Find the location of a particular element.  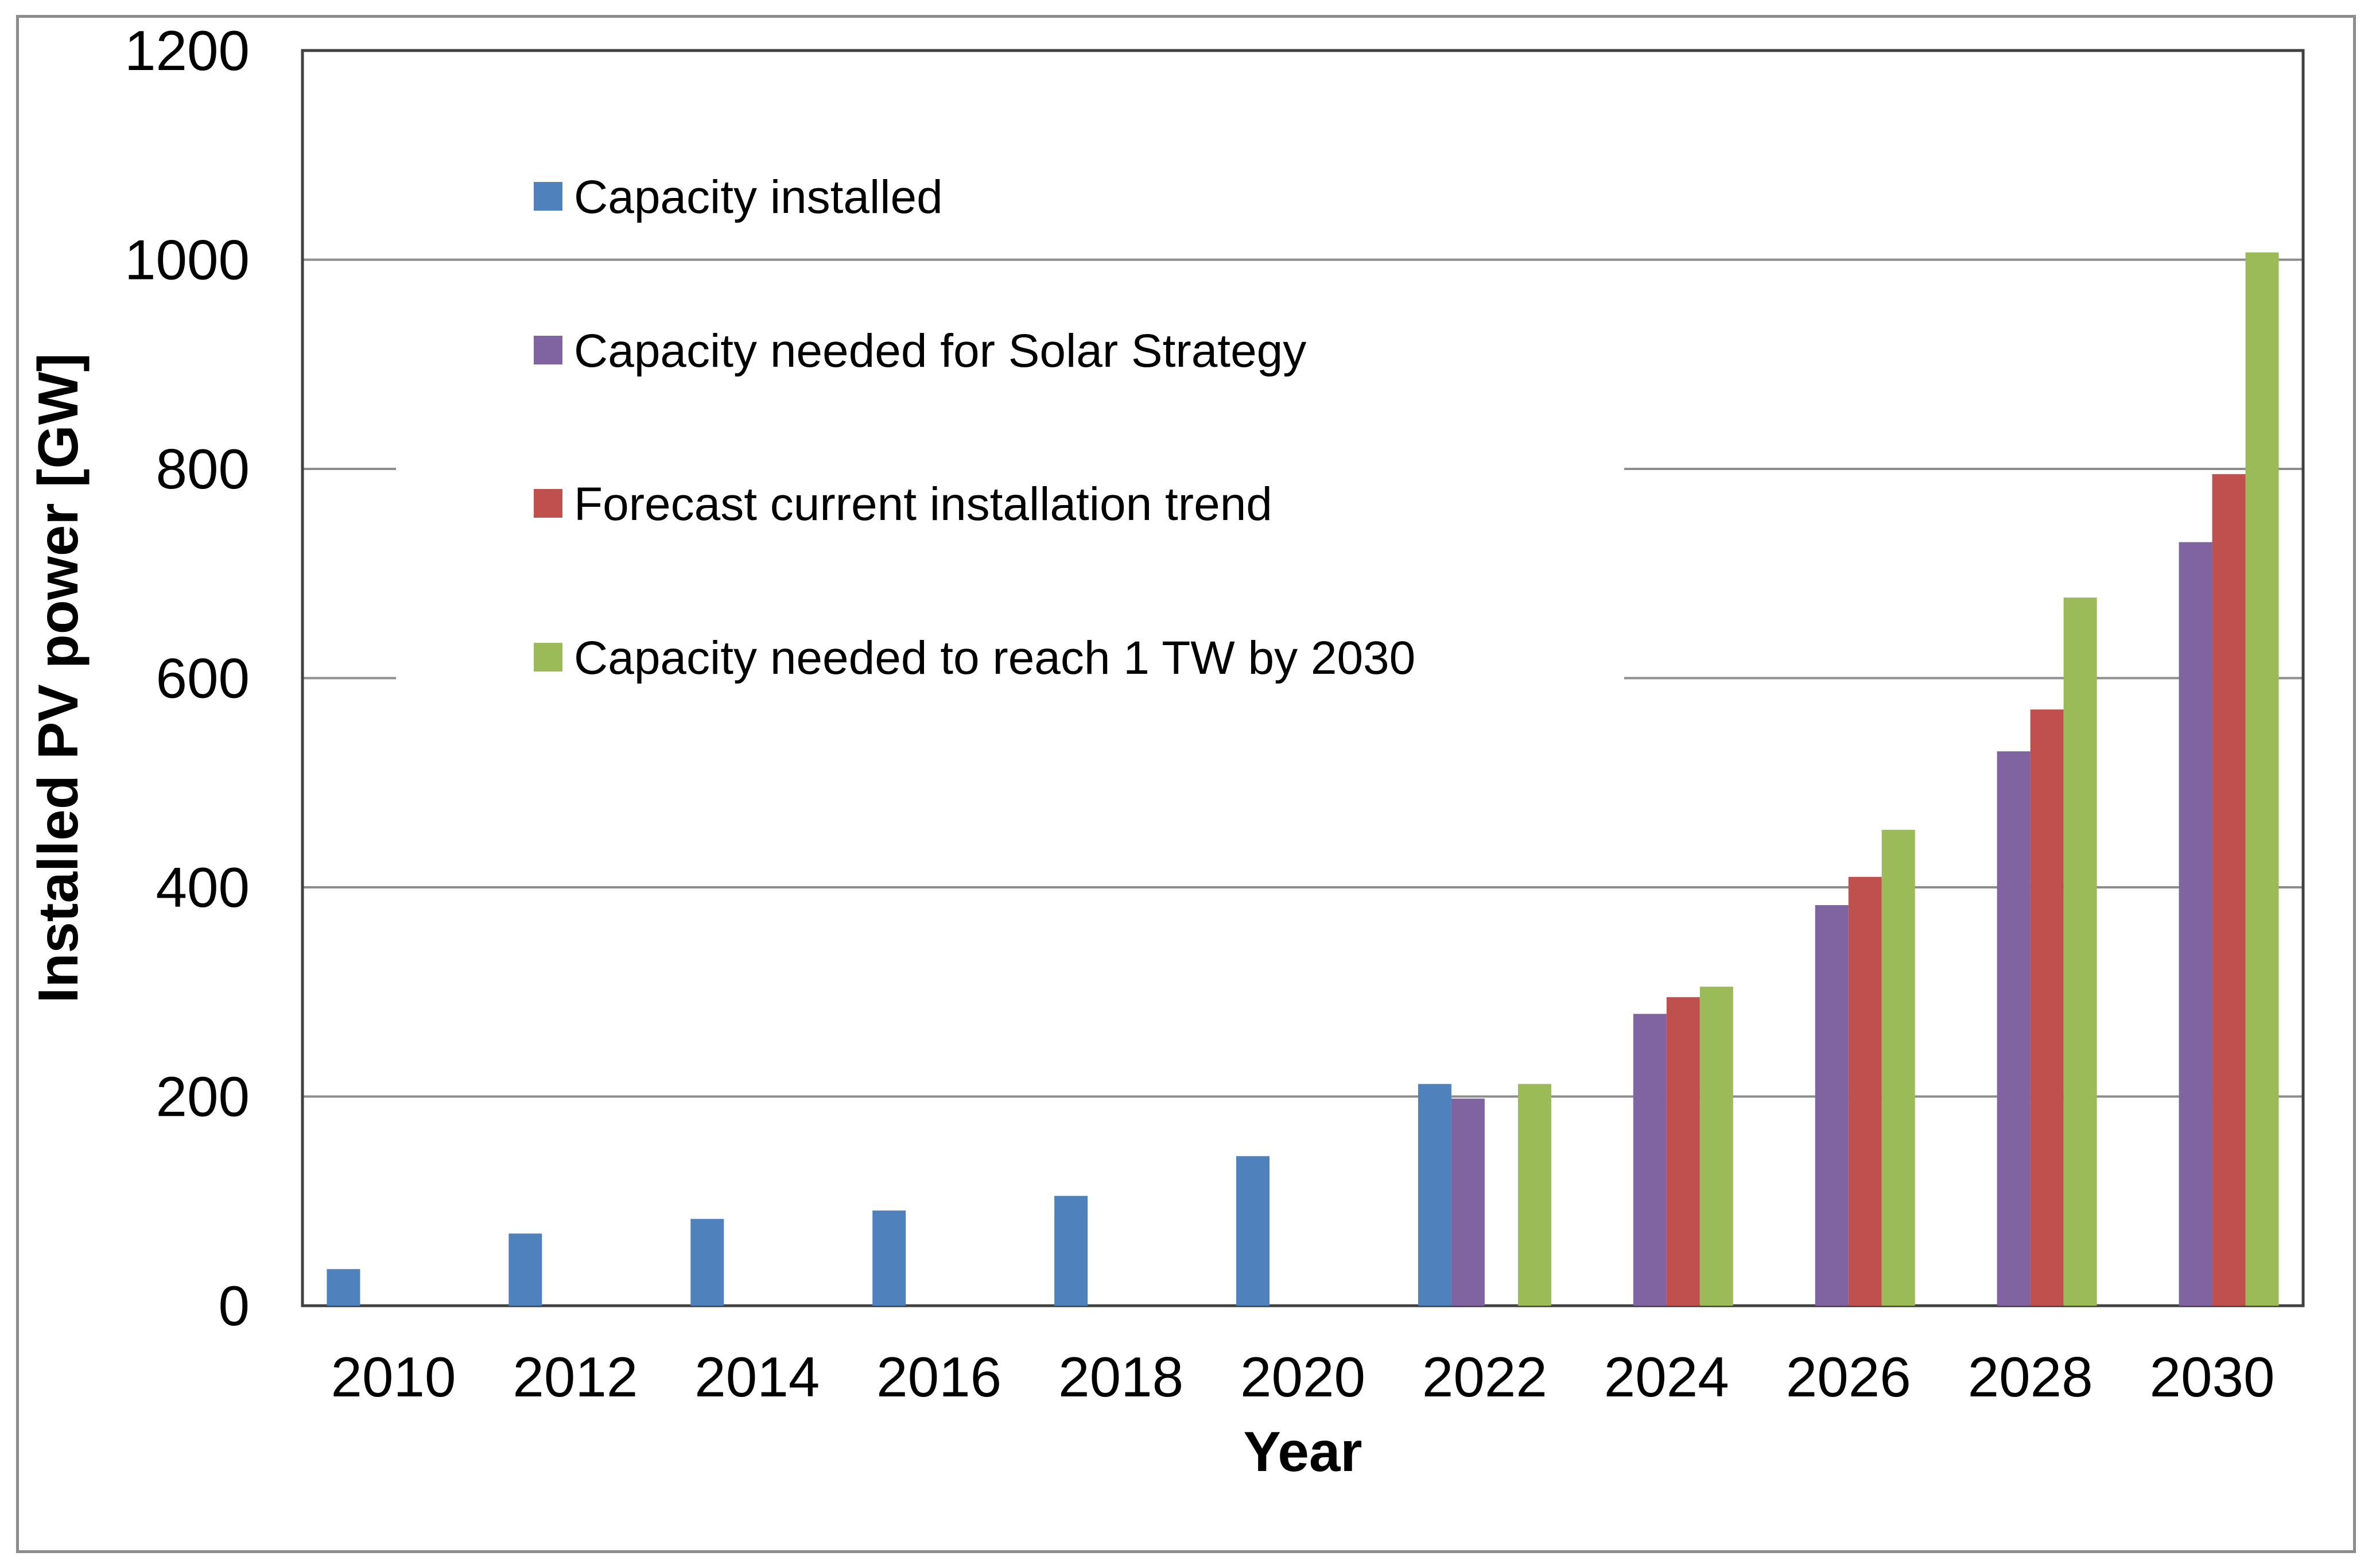

legend-label: Capacity installed is located at coordinates (759, 197).